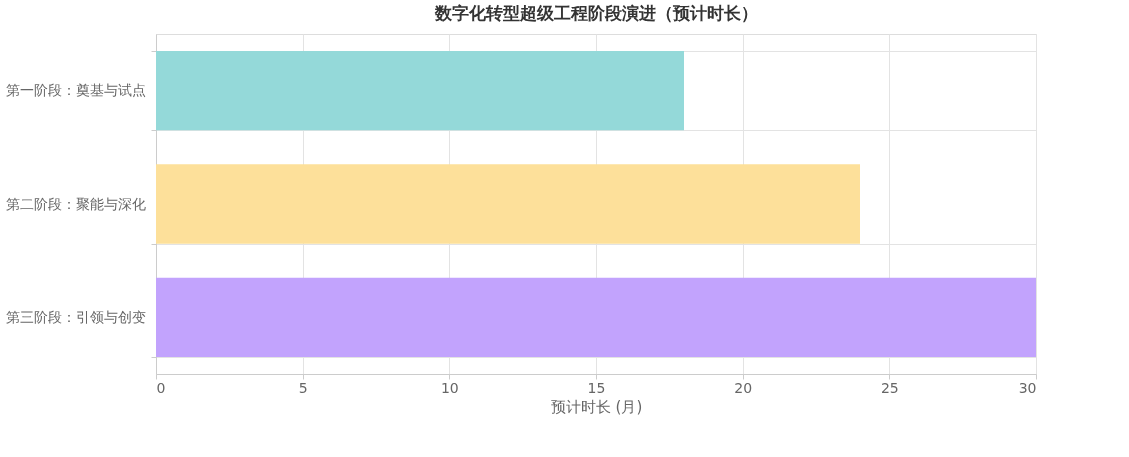  What do you see at coordinates (75, 316) in the screenshot?
I see `y-tick-label: 第三阶段：引领与创变` at bounding box center [75, 316].